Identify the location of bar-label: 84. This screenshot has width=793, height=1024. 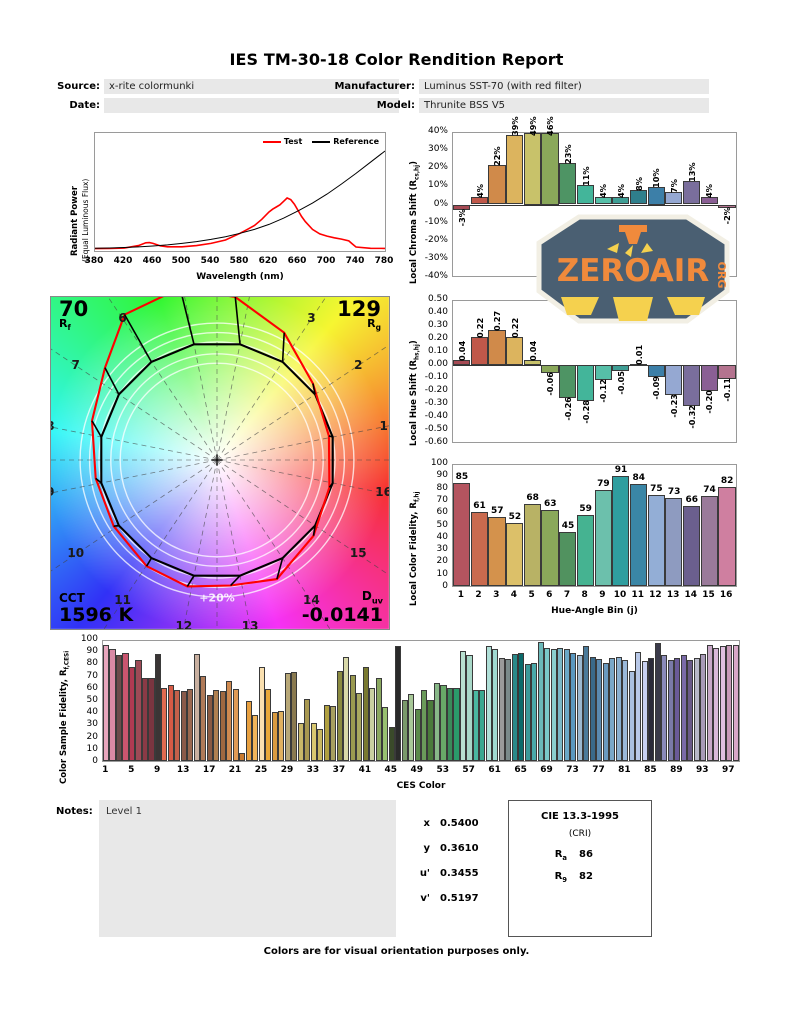
(638, 478).